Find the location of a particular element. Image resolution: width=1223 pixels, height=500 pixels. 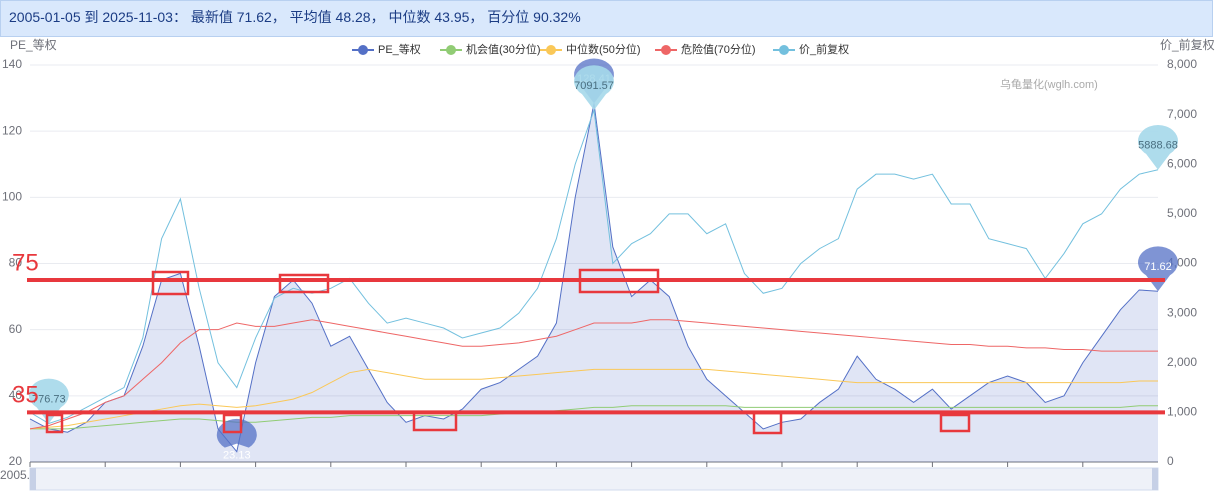

legend-label: 危险值(70分位) is located at coordinates (718, 49).